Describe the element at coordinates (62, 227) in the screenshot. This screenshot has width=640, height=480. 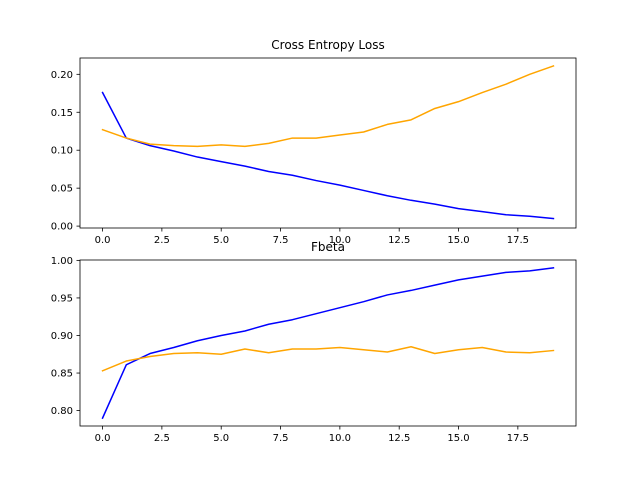
I see `y-tick-label: 0.00` at that location.